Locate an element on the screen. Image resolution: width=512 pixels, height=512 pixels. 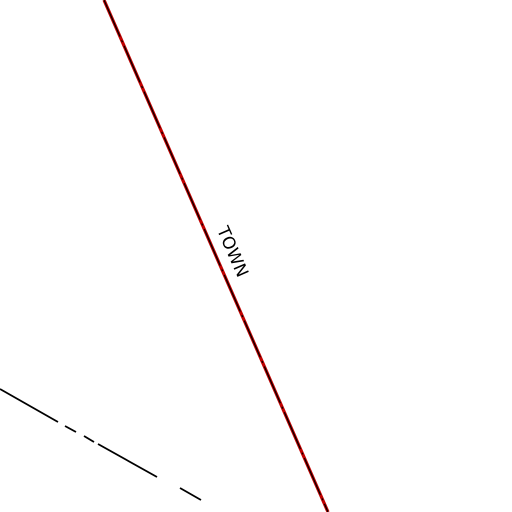
secondary-dashed-line is located at coordinates (101, 444).